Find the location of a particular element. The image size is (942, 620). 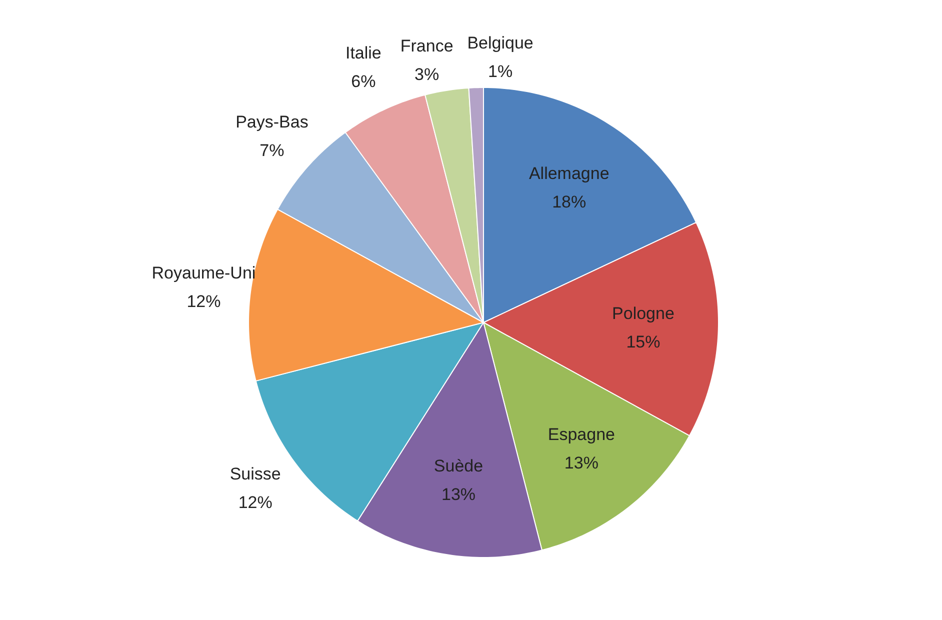

data-label: 1% is located at coordinates (500, 71).